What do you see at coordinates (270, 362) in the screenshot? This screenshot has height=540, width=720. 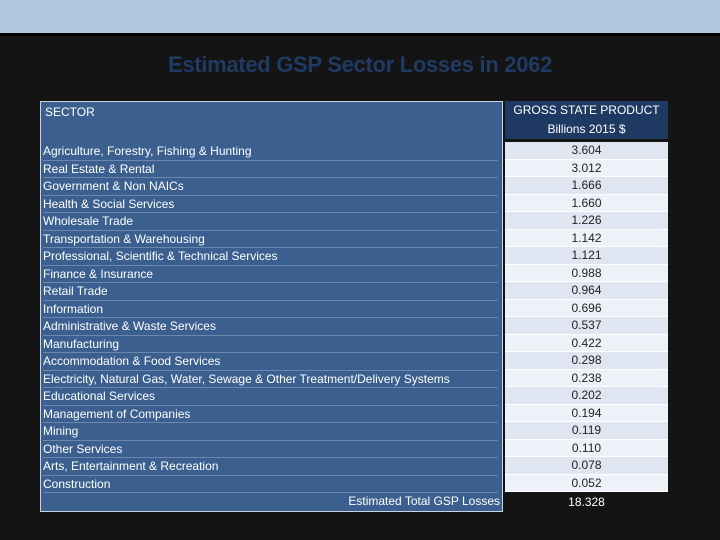 I see `sector-row: Accommodation & Food Services` at bounding box center [270, 362].